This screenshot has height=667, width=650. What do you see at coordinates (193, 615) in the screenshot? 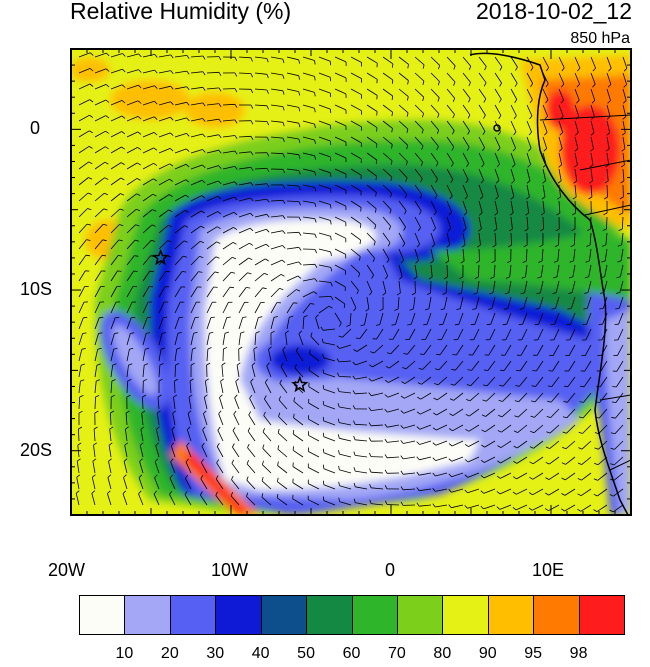
I see `colorbar-swatch` at bounding box center [193, 615].